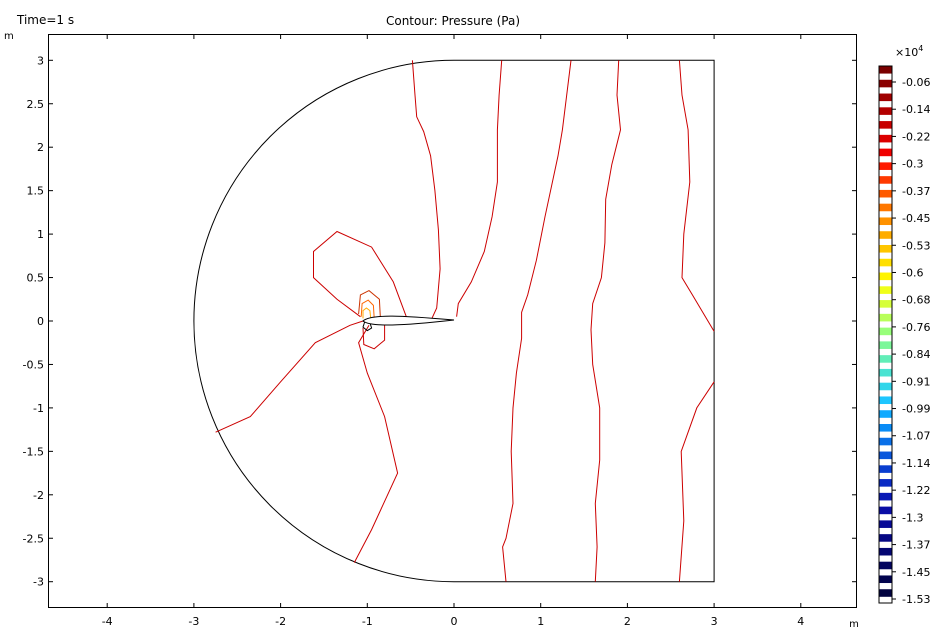 The height and width of the screenshot is (631, 950). Describe the element at coordinates (916, 572) in the screenshot. I see `colorbar-tick-label: -1.45` at that location.